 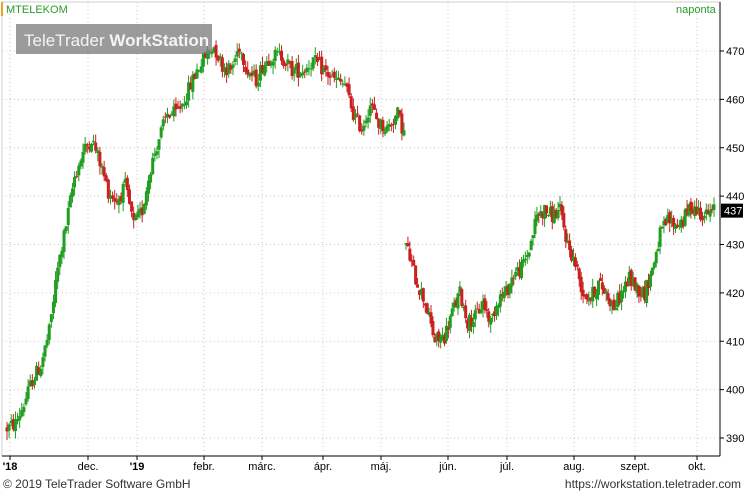 I want to click on watermark-bold: WorkStation, so click(x=159, y=40).